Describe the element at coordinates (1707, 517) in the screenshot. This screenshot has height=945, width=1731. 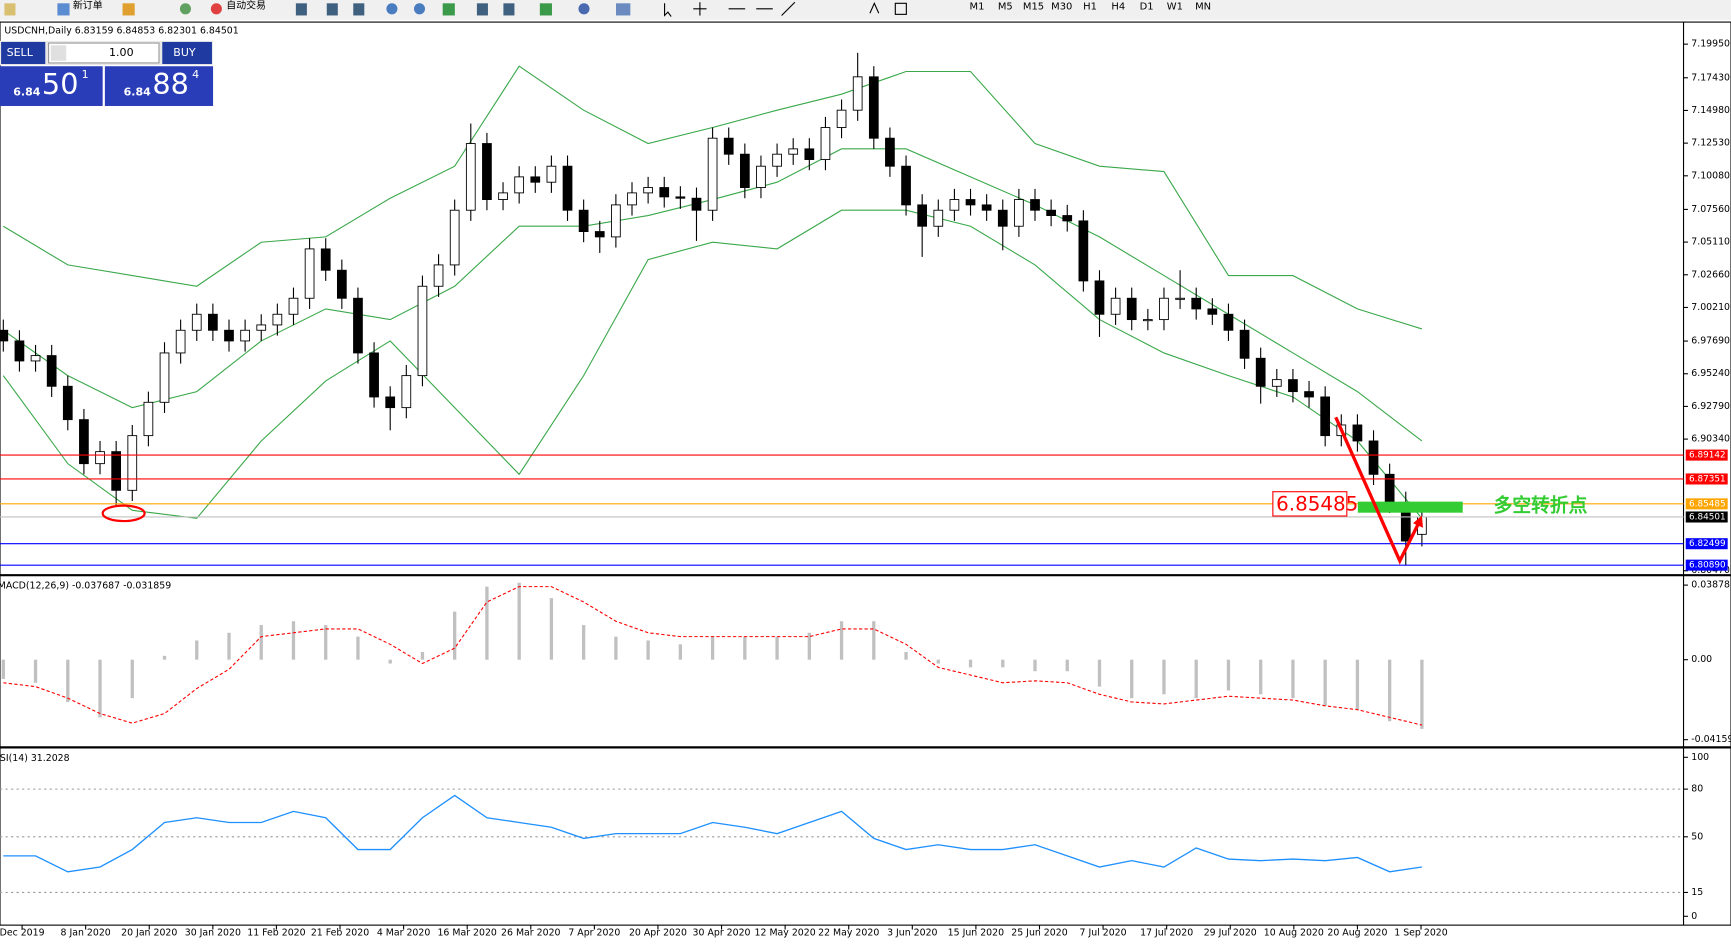
I see `level-label: 6.84501` at that location.